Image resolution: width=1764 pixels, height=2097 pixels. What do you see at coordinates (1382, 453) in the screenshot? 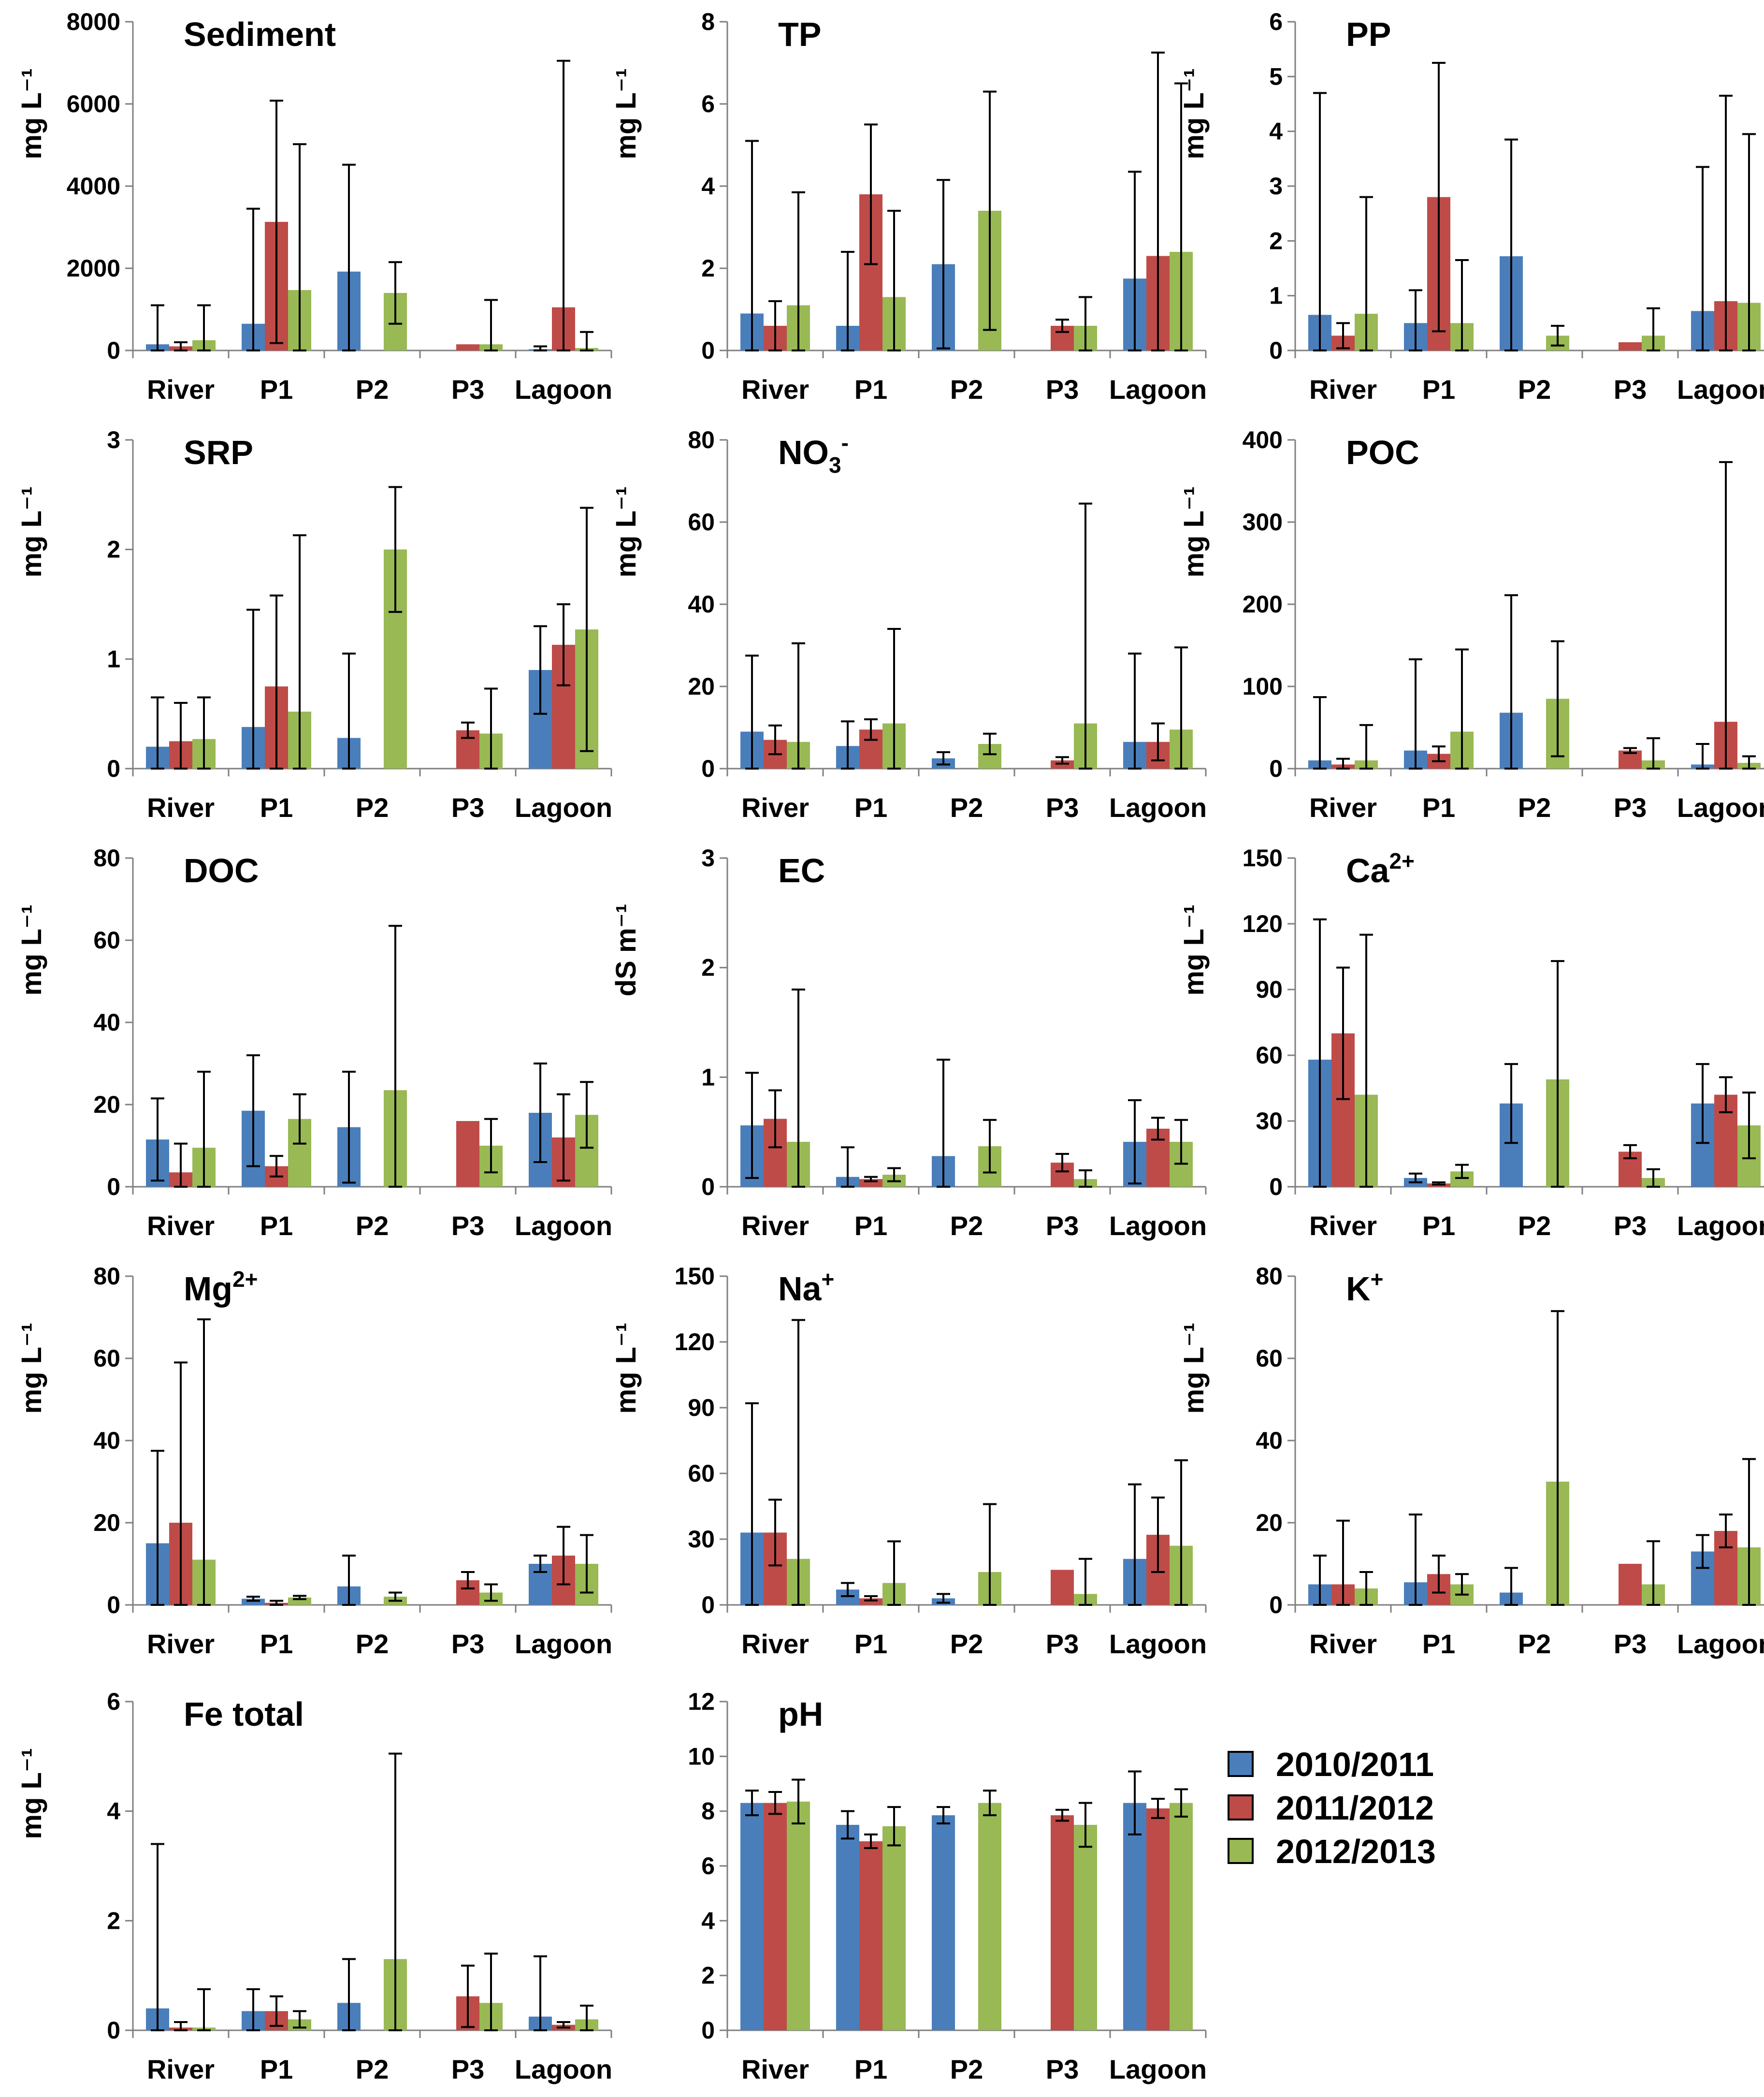
I see `chart-title: POC` at bounding box center [1382, 453].